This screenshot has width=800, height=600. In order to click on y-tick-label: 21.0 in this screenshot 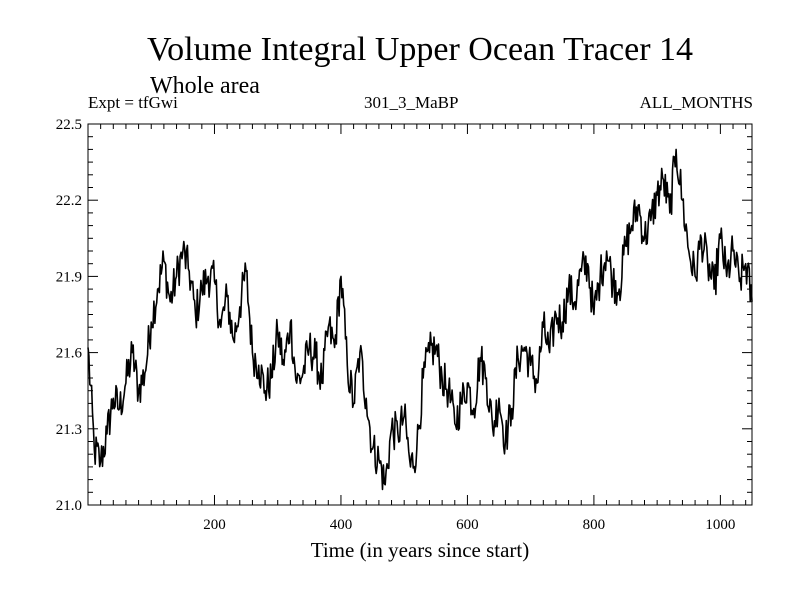, I will do `click(69, 506)`.